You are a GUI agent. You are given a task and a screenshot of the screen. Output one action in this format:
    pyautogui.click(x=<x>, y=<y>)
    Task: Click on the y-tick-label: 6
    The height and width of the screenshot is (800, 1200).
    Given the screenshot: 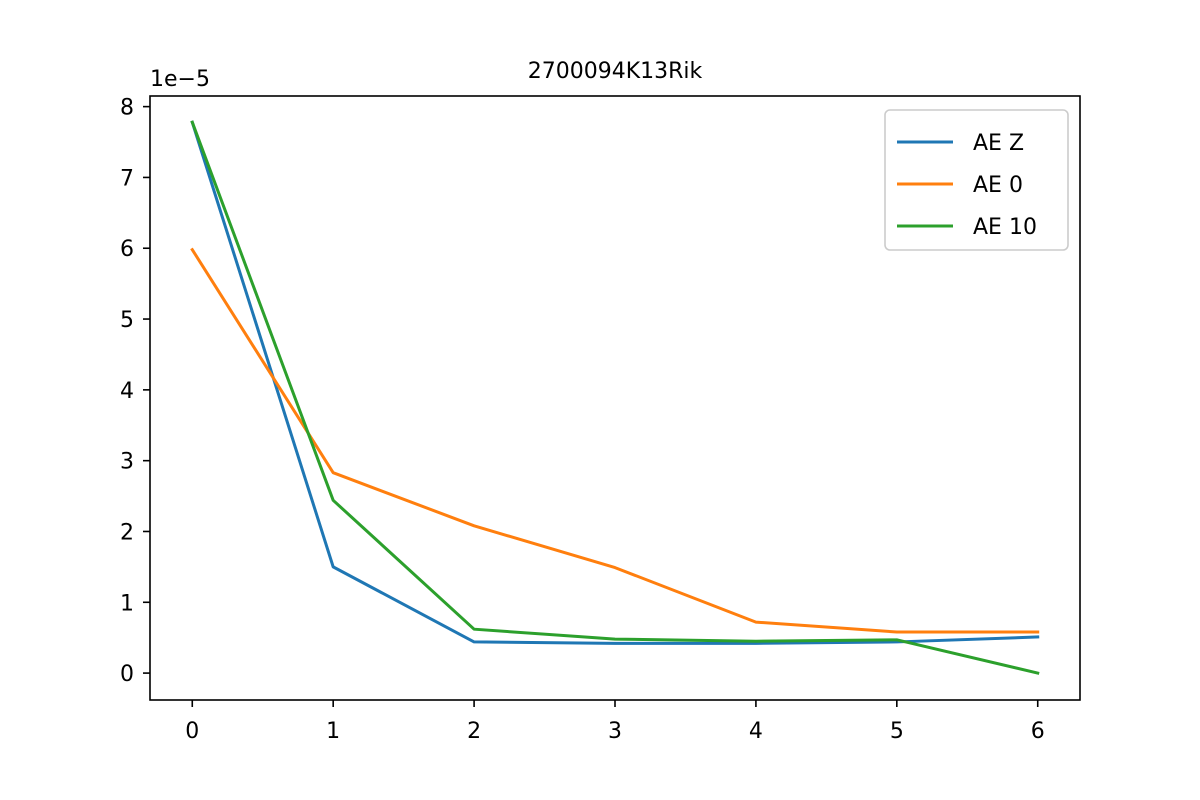 What is the action you would take?
    pyautogui.click(x=127, y=249)
    